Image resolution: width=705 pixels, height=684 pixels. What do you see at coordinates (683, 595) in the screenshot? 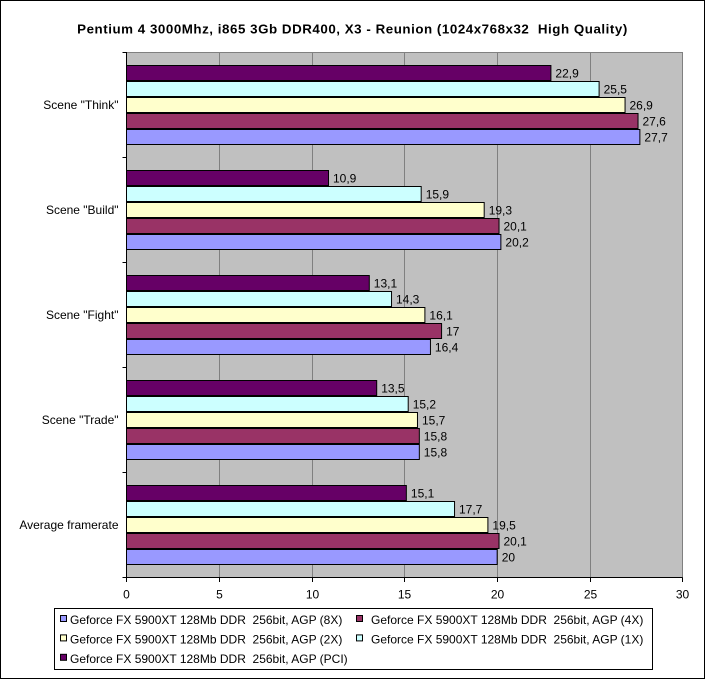
I see `svg-text: 30` at bounding box center [683, 595].